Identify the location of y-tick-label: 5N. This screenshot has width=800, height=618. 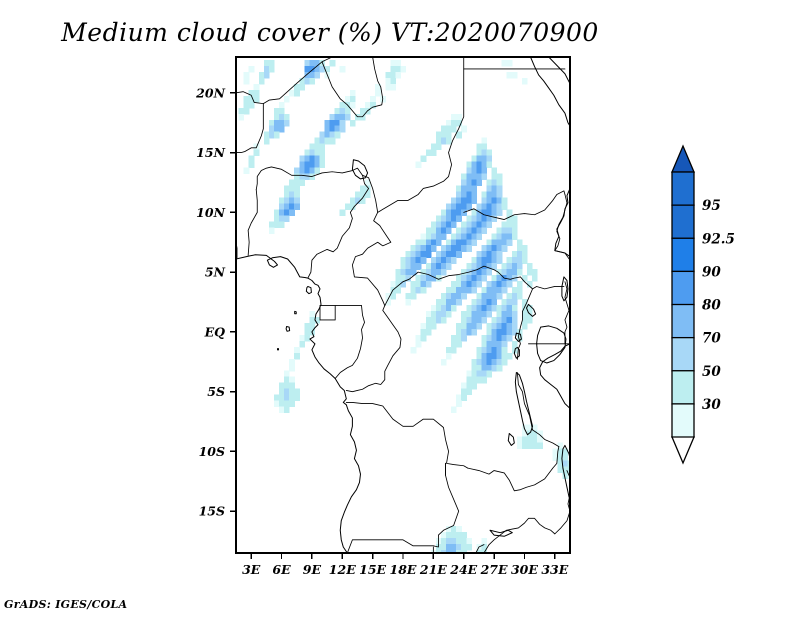
(215, 272).